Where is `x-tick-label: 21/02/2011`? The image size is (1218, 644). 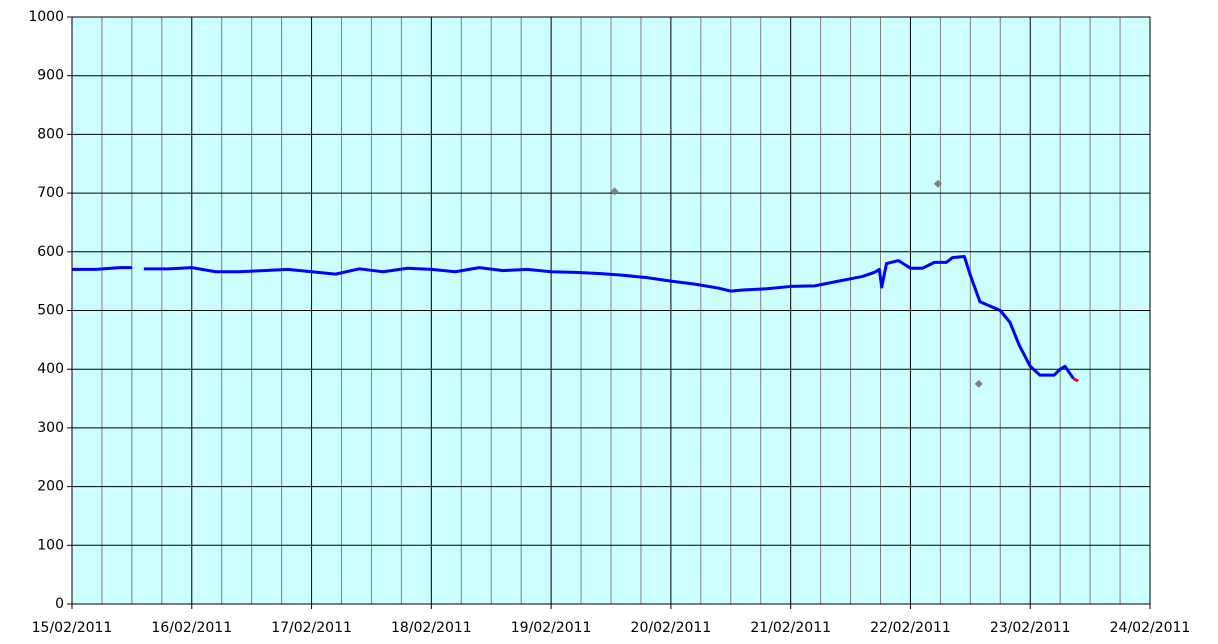 x-tick-label: 21/02/2011 is located at coordinates (790, 628).